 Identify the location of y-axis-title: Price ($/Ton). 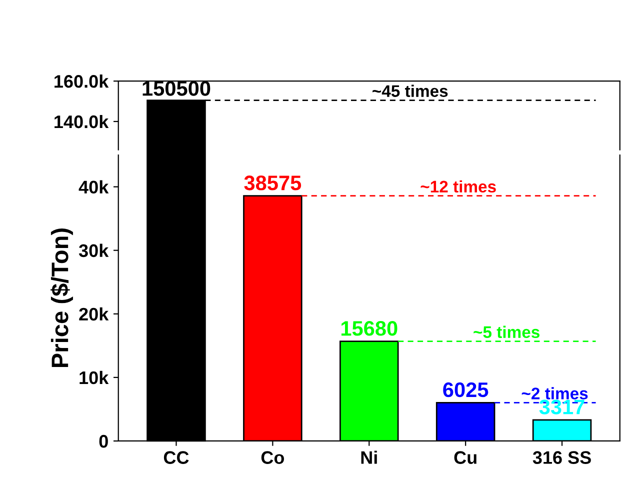
(61, 298).